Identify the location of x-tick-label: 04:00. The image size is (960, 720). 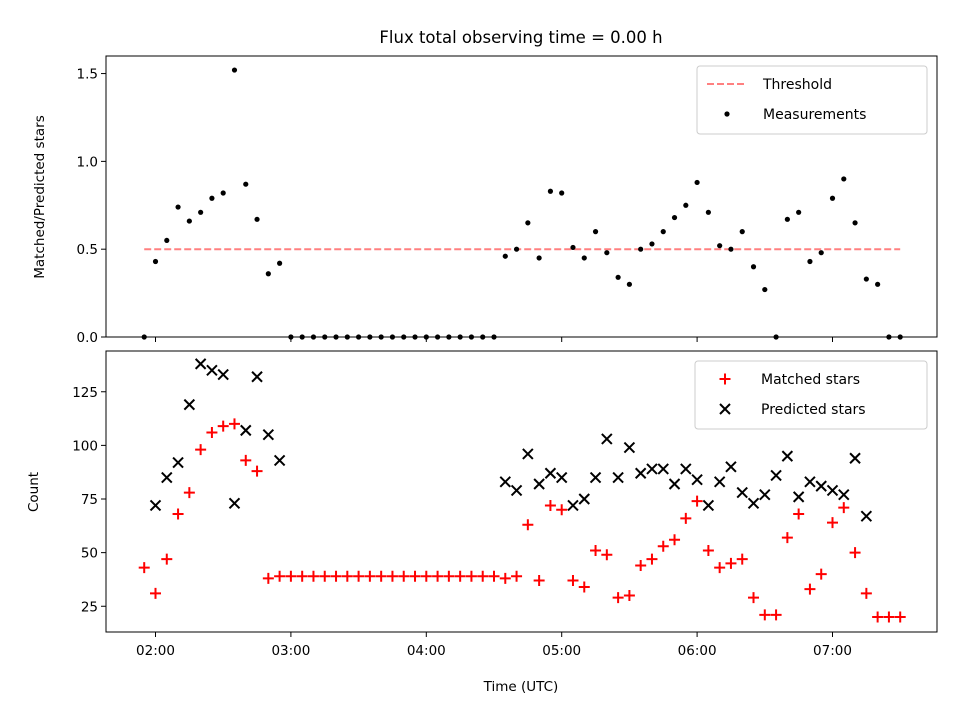
(426, 651).